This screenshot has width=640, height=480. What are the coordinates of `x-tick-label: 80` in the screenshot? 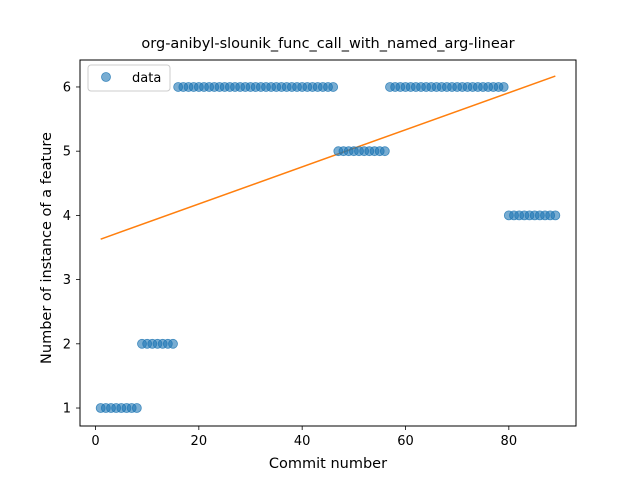 It's located at (509, 441).